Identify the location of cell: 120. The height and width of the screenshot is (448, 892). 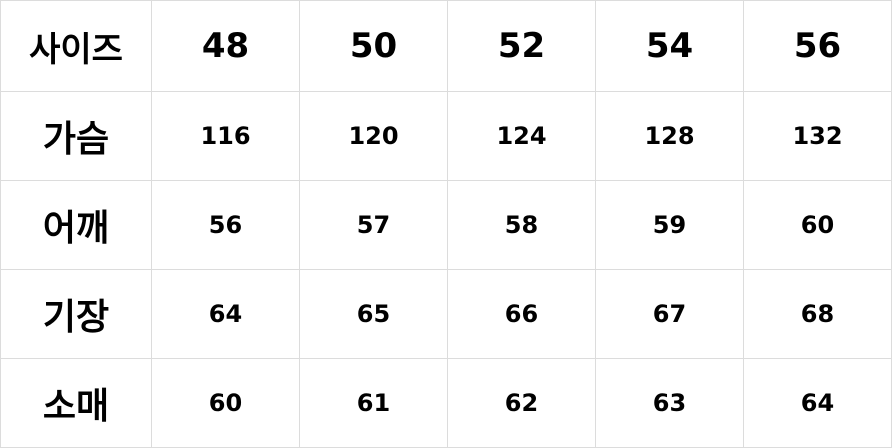
(373, 136).